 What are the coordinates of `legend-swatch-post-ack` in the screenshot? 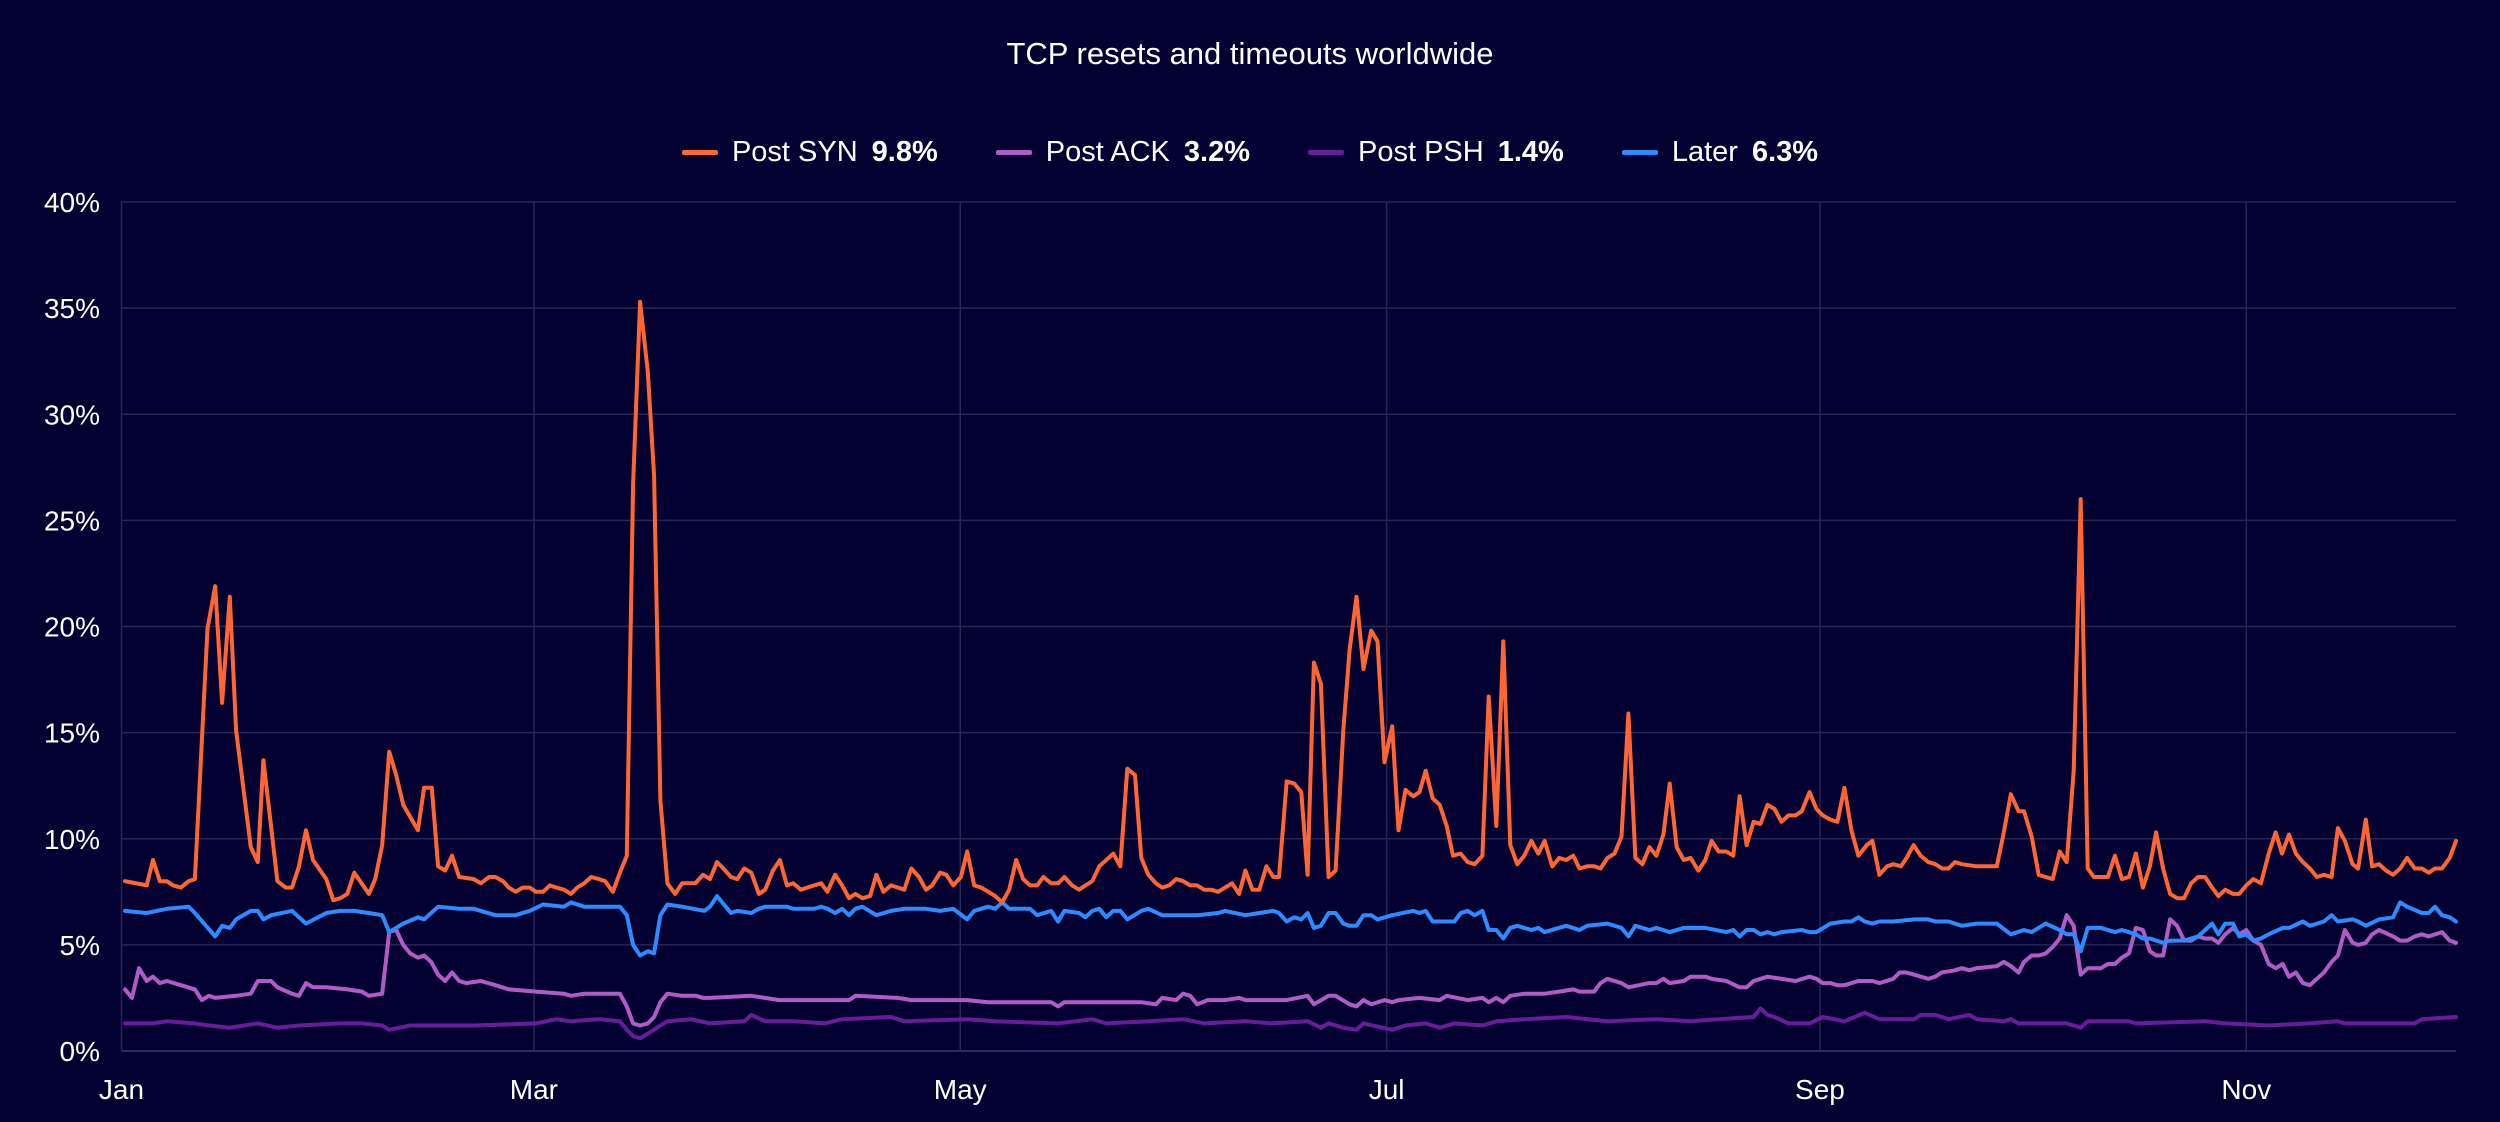 It's located at (1013, 152).